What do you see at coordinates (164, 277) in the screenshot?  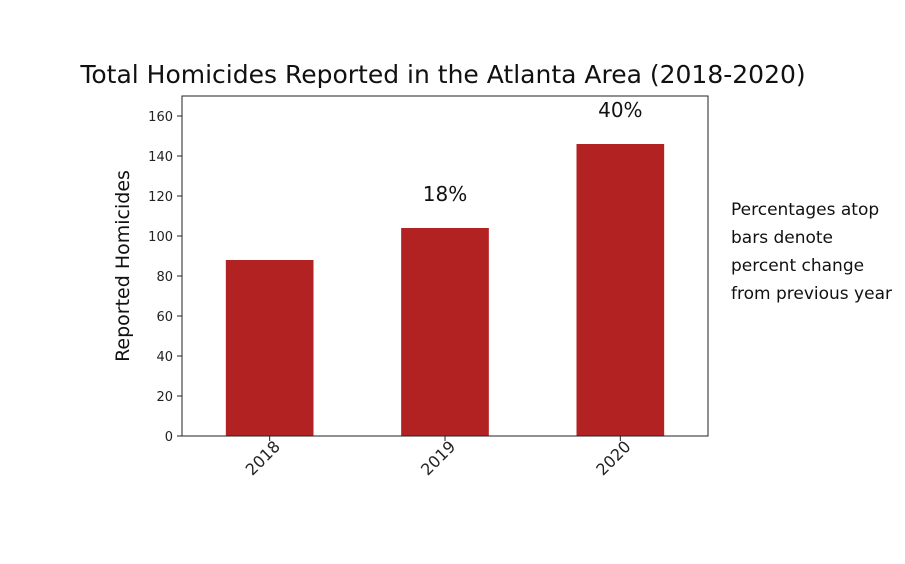 I see `y-tick-label-80: 80` at bounding box center [164, 277].